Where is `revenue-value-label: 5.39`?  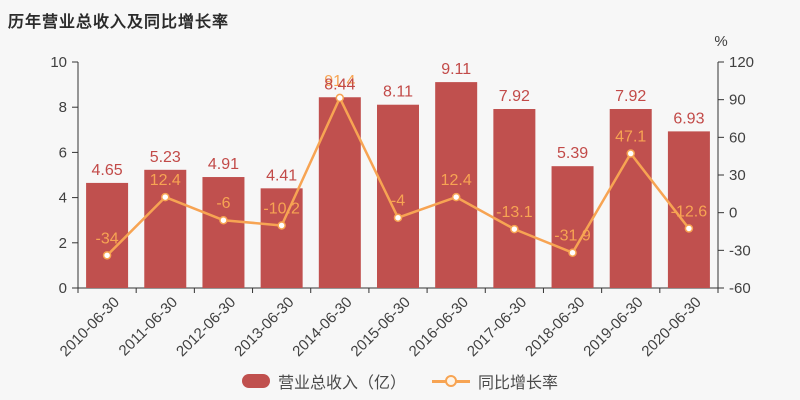 revenue-value-label: 5.39 is located at coordinates (572, 153).